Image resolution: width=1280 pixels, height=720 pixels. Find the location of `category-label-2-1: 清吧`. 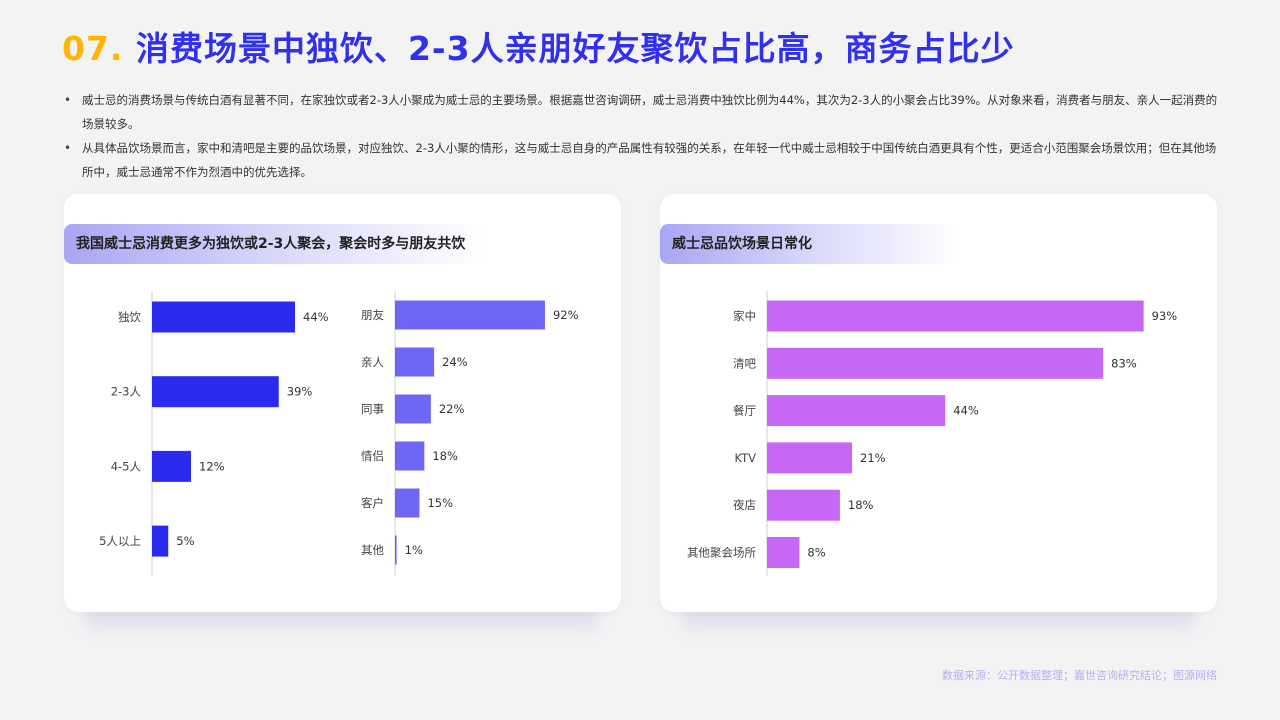

category-label-2-1: 清吧 is located at coordinates (744, 363).